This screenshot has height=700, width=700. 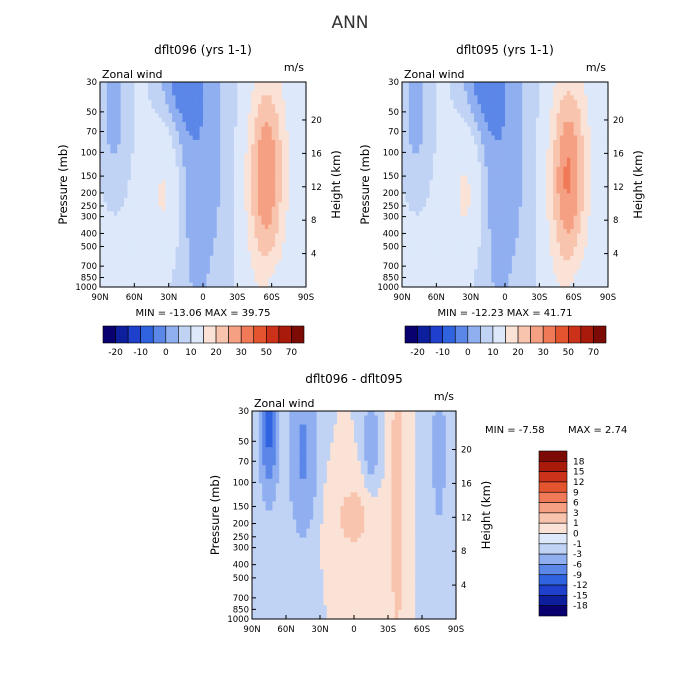 I want to click on field-label: Zonal wind, so click(x=132, y=74).